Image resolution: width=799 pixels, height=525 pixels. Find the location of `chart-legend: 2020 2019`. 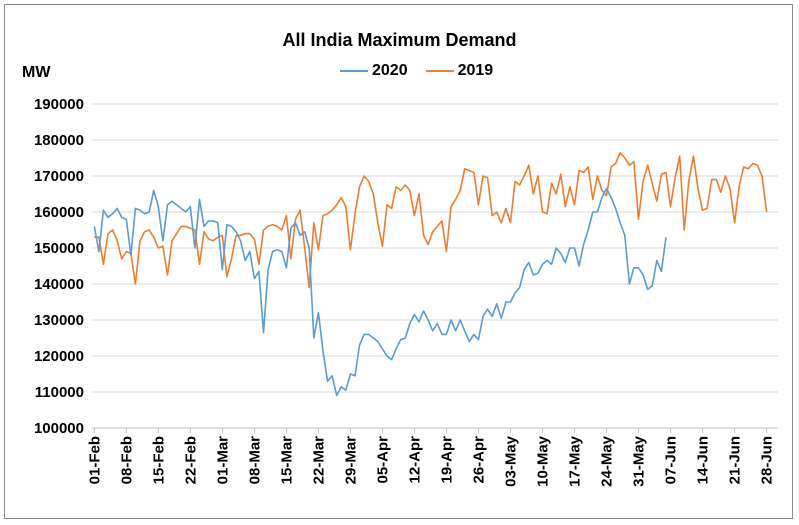

chart-legend: 2020 2019 is located at coordinates (425, 71).